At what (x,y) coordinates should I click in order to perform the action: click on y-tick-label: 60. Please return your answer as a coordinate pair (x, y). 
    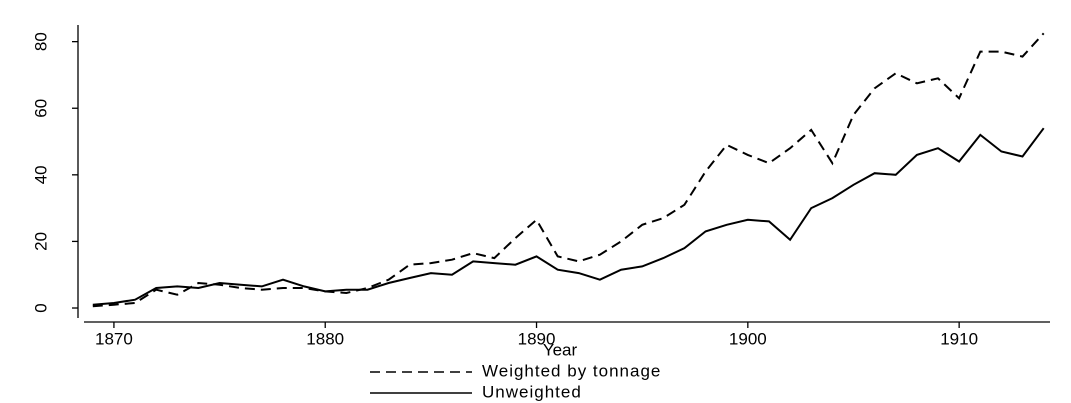
    Looking at the image, I should click on (40, 108).